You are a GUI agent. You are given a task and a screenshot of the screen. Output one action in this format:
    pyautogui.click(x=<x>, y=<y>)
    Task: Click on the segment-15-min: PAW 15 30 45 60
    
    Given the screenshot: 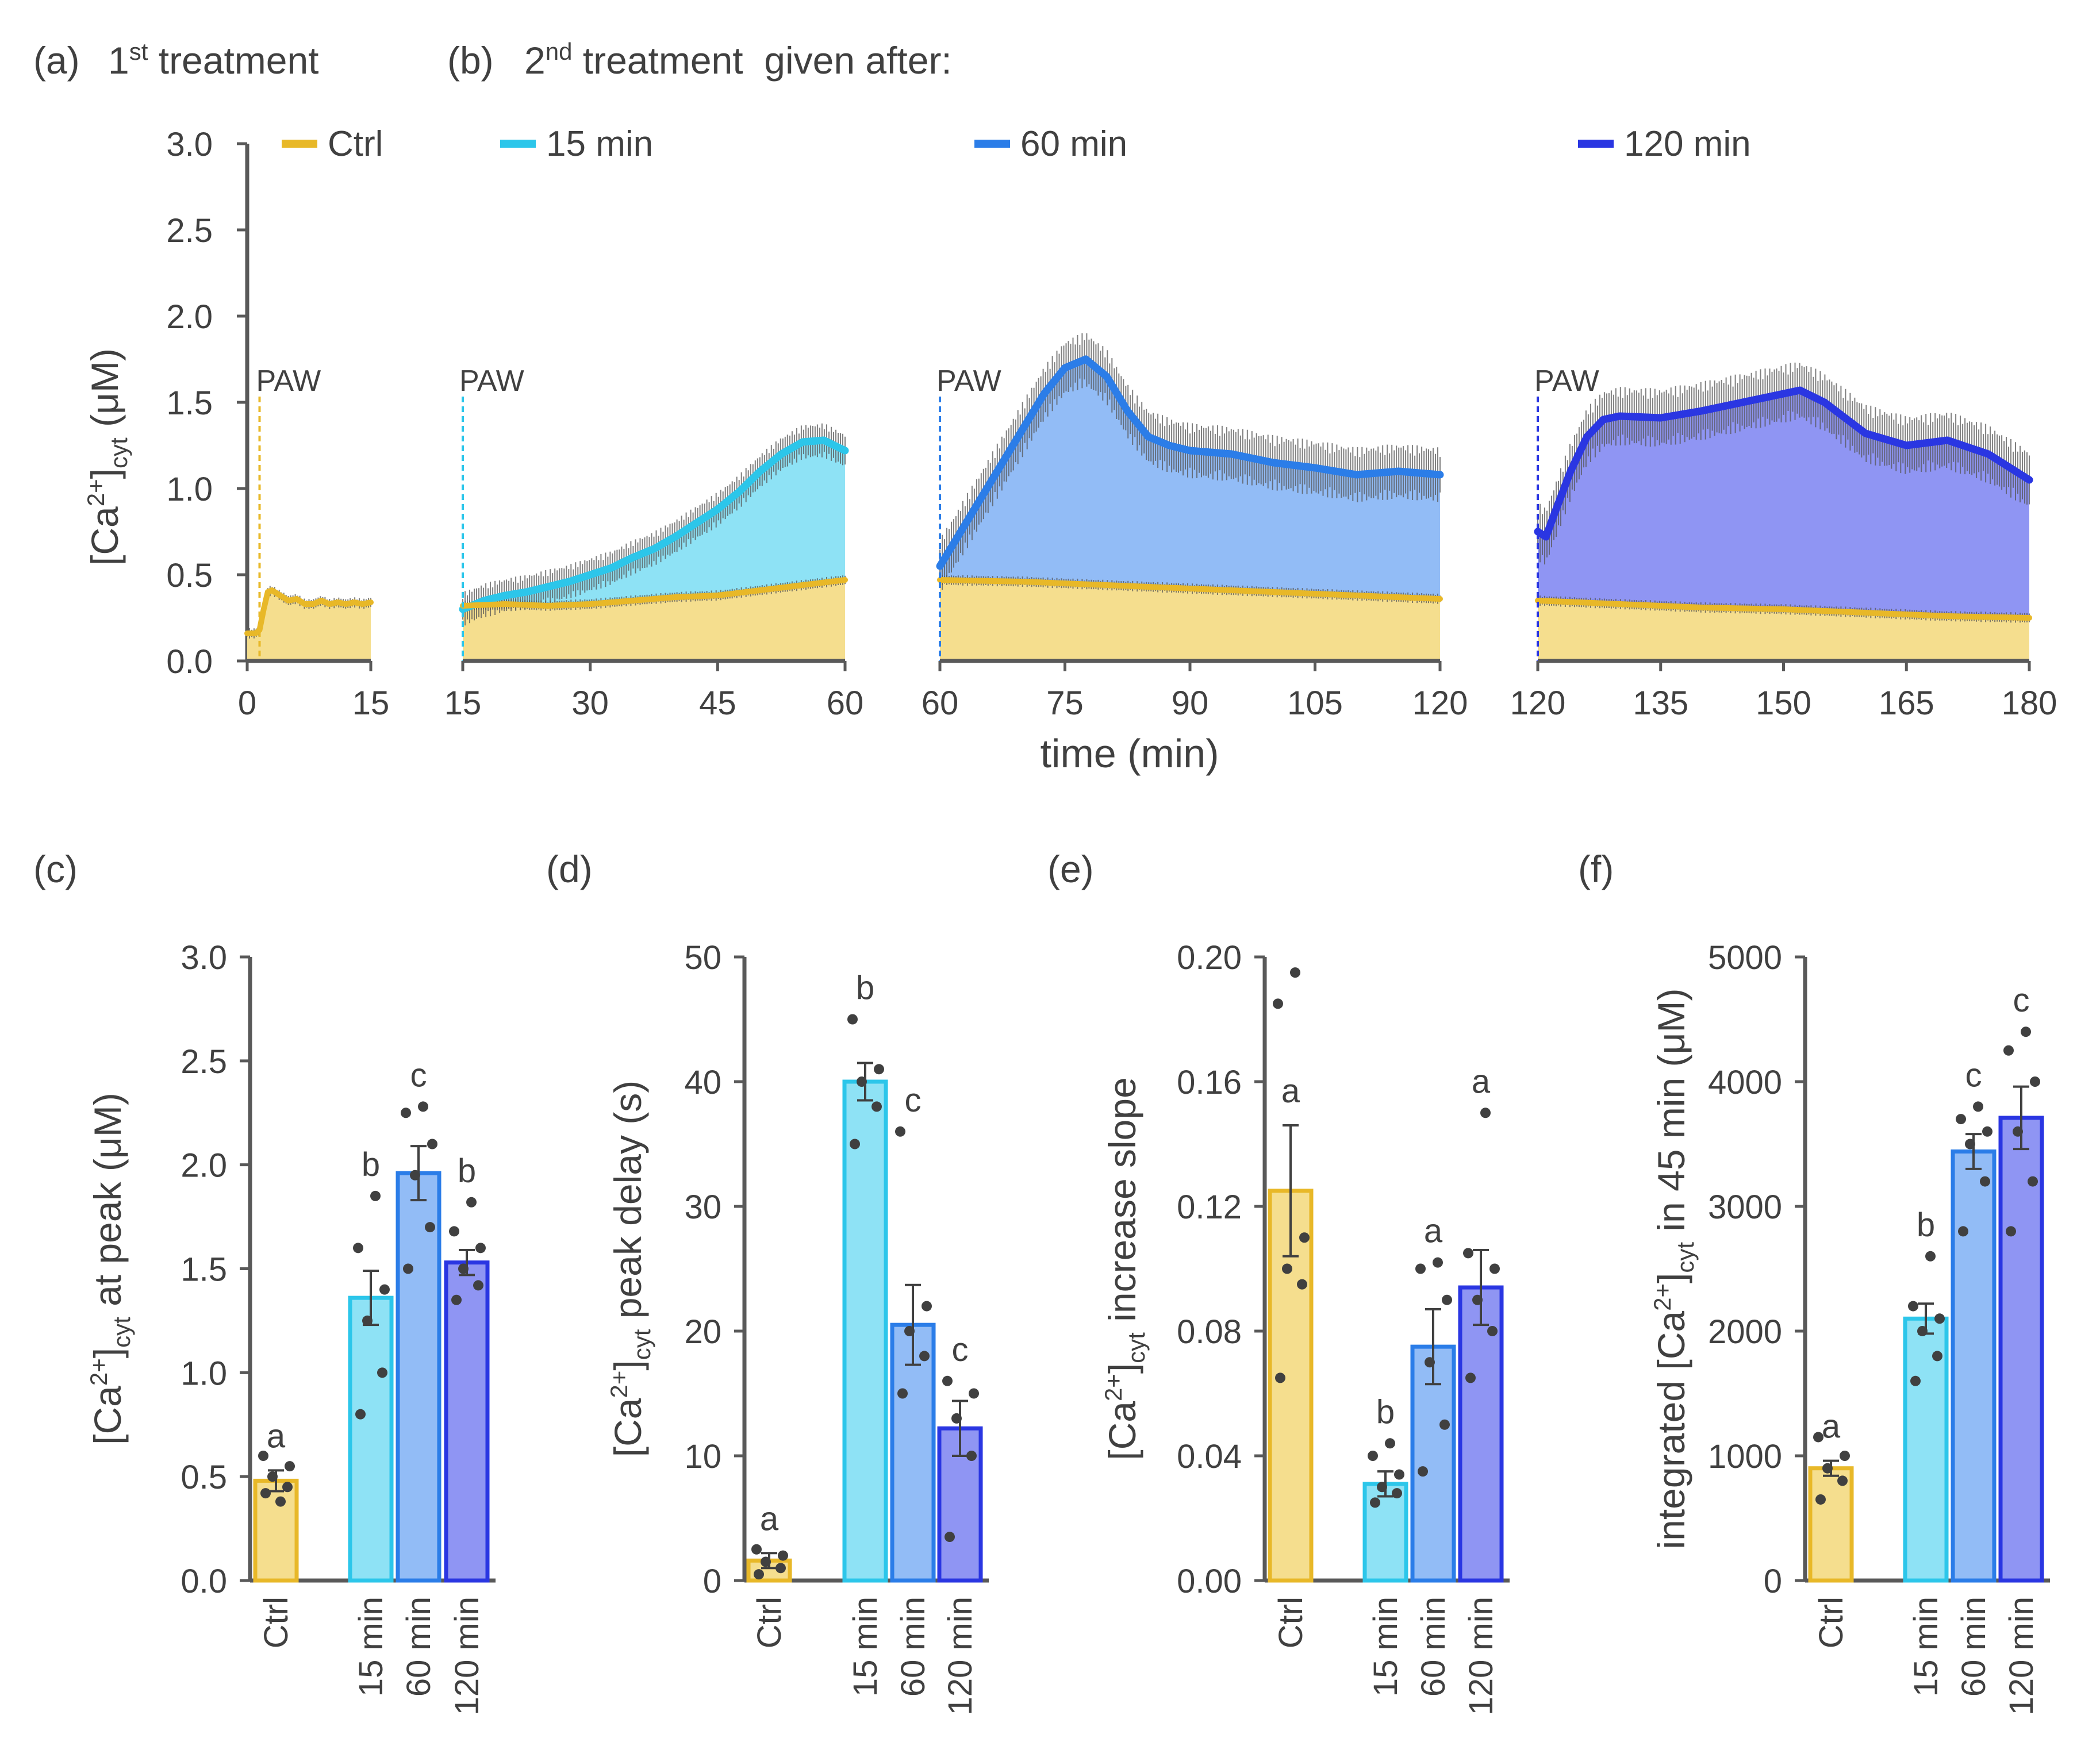 What is the action you would take?
    pyautogui.click(x=654, y=543)
    